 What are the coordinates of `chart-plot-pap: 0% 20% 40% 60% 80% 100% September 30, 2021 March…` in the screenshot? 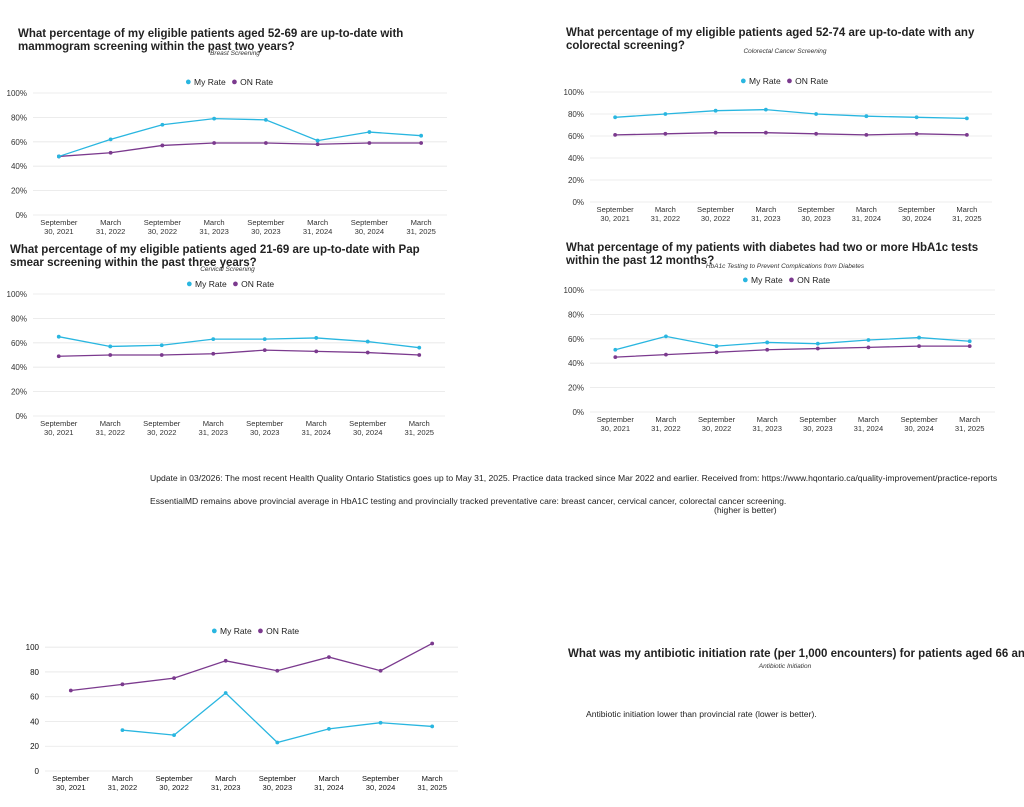 It's located at (226, 363).